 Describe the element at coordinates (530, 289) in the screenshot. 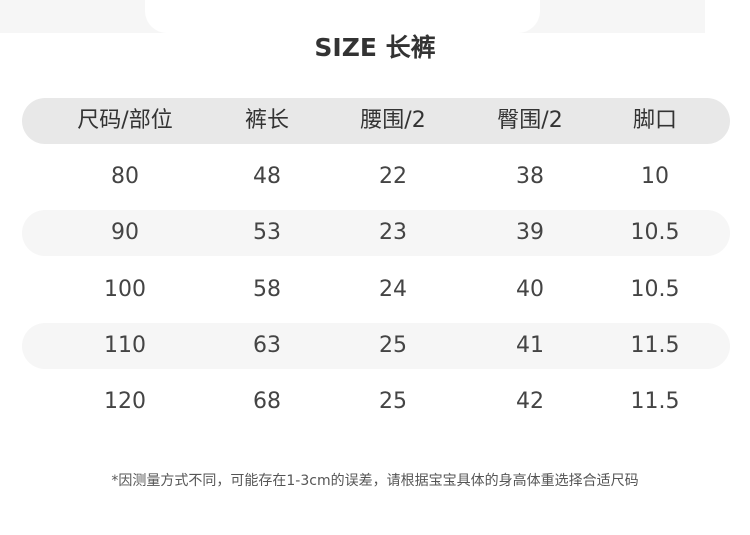

I see `table-cell: 40` at that location.